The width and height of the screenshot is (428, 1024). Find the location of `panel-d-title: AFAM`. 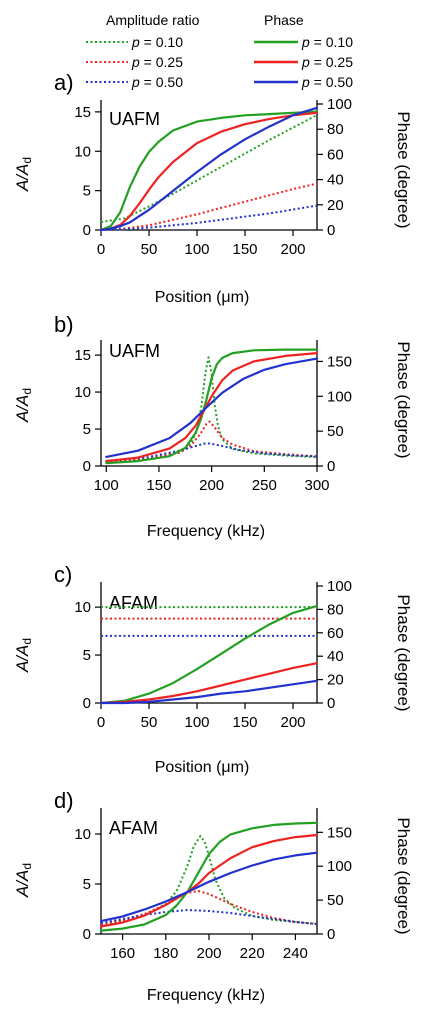

panel-d-title: AFAM is located at coordinates (133, 828).